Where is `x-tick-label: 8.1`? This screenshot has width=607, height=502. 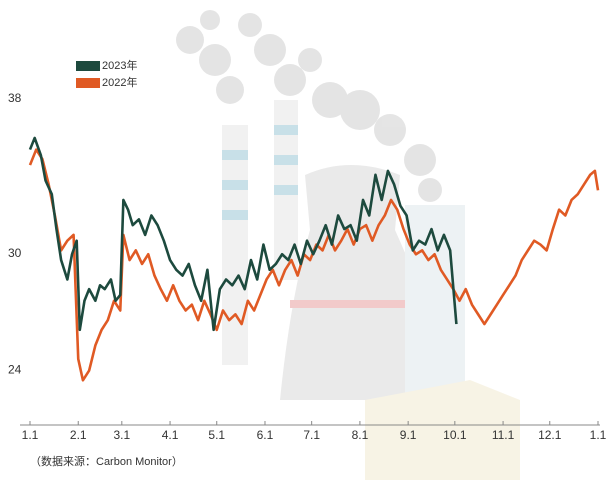
x-tick-label: 8.1 is located at coordinates (360, 435).